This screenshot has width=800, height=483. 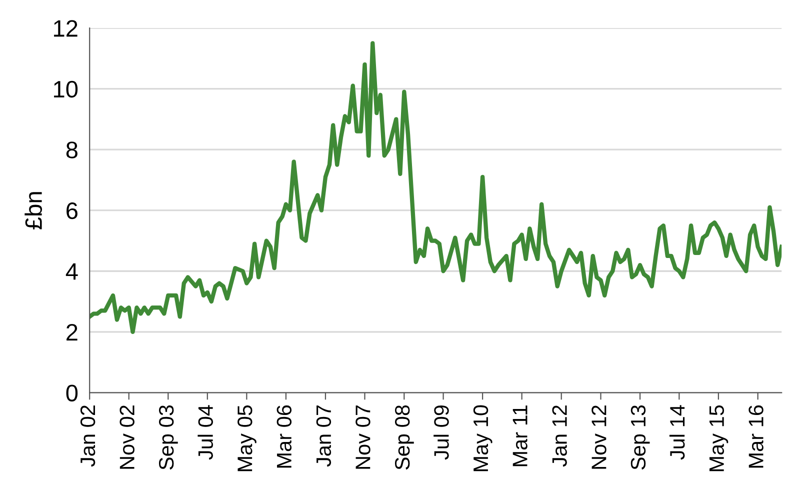 I want to click on y-tick-label: 2, so click(x=72, y=332).